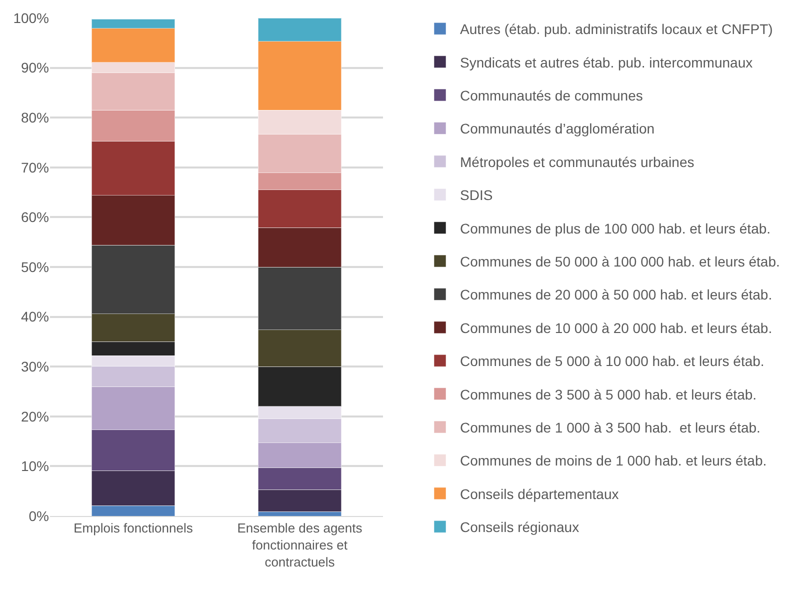  I want to click on legend-label: Communes de moins de 1 000 hab. et leurs étab., so click(613, 460).